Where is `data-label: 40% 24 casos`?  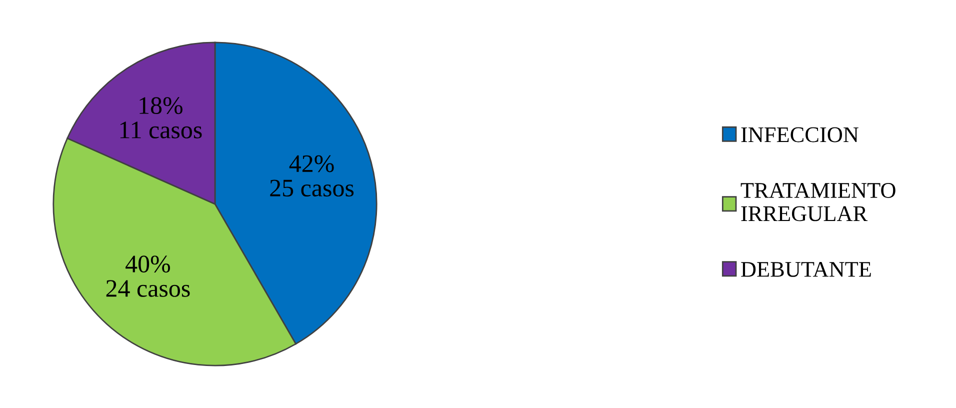
data-label: 40% 24 casos is located at coordinates (148, 276).